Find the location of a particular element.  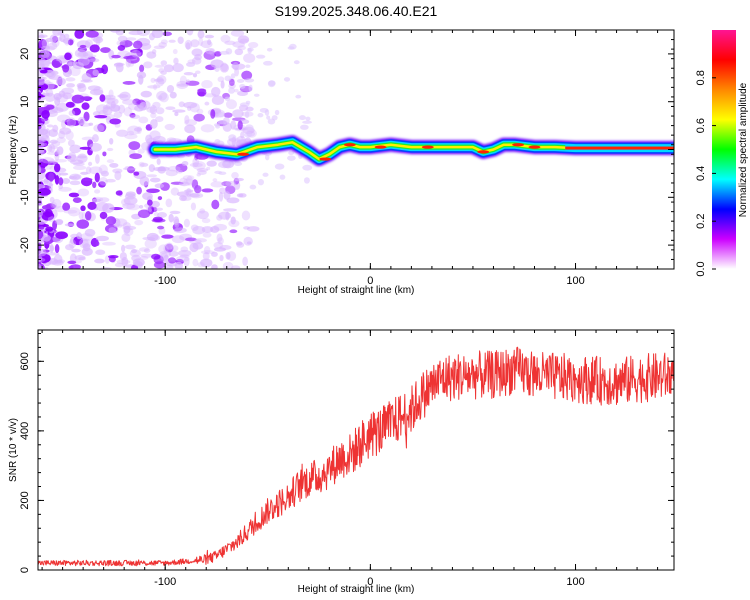

heatmap-ridge-layer is located at coordinates (410, 151).